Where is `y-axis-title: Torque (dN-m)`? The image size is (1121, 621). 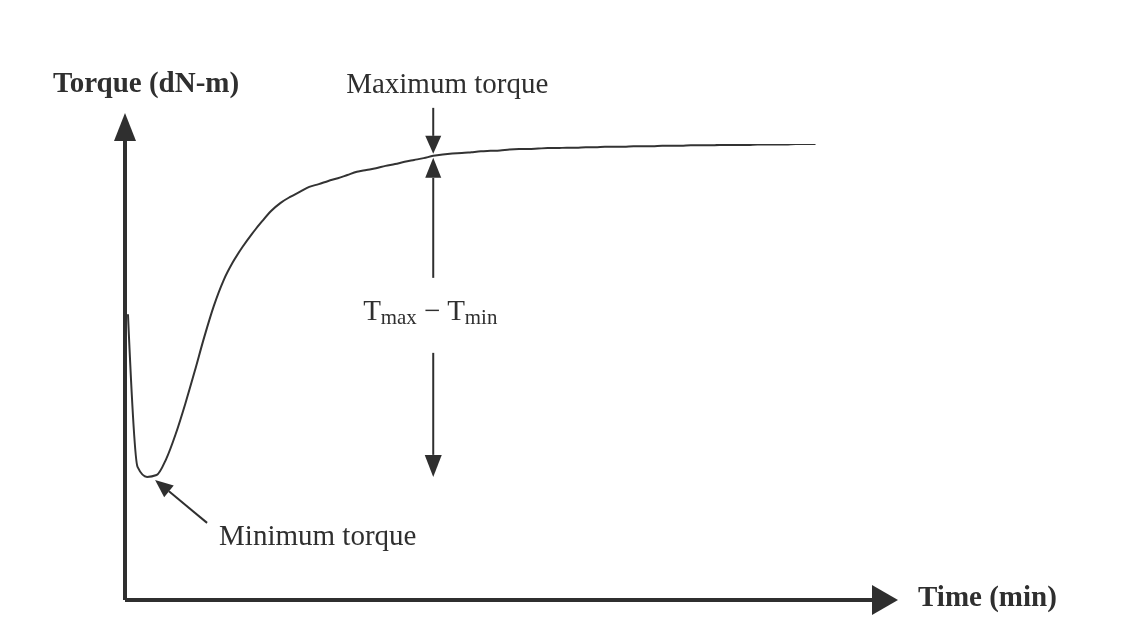 y-axis-title: Torque (dN-m) is located at coordinates (146, 82).